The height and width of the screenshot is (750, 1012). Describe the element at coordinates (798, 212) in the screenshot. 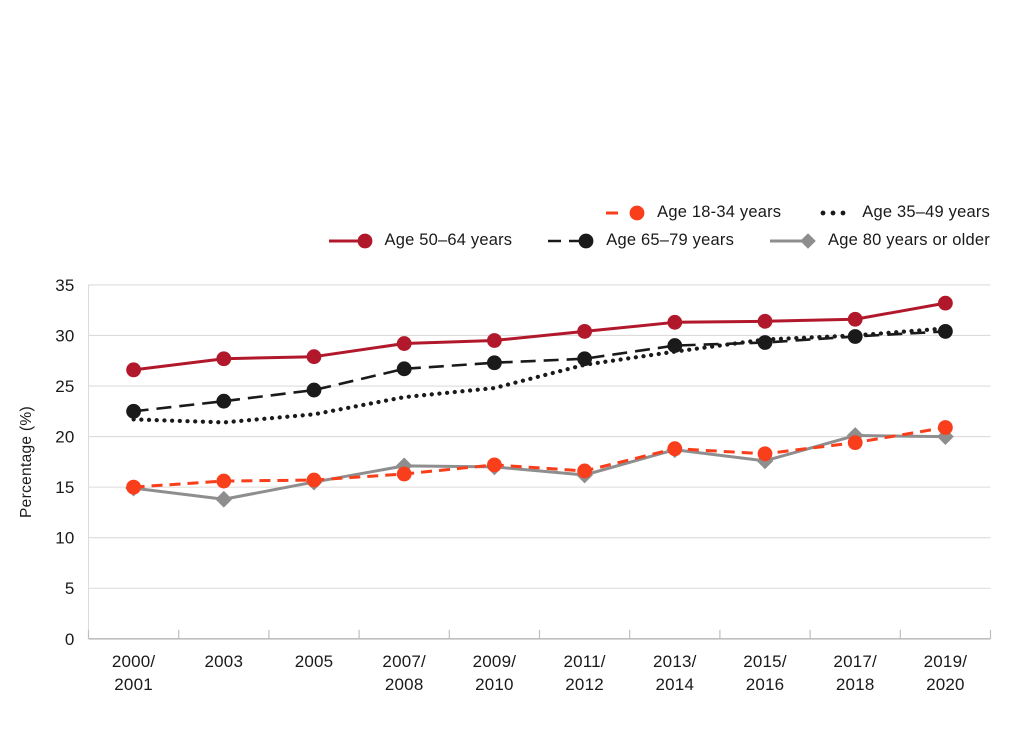

I see `legend-row: Age 18-34 years Age 35–49 years` at that location.